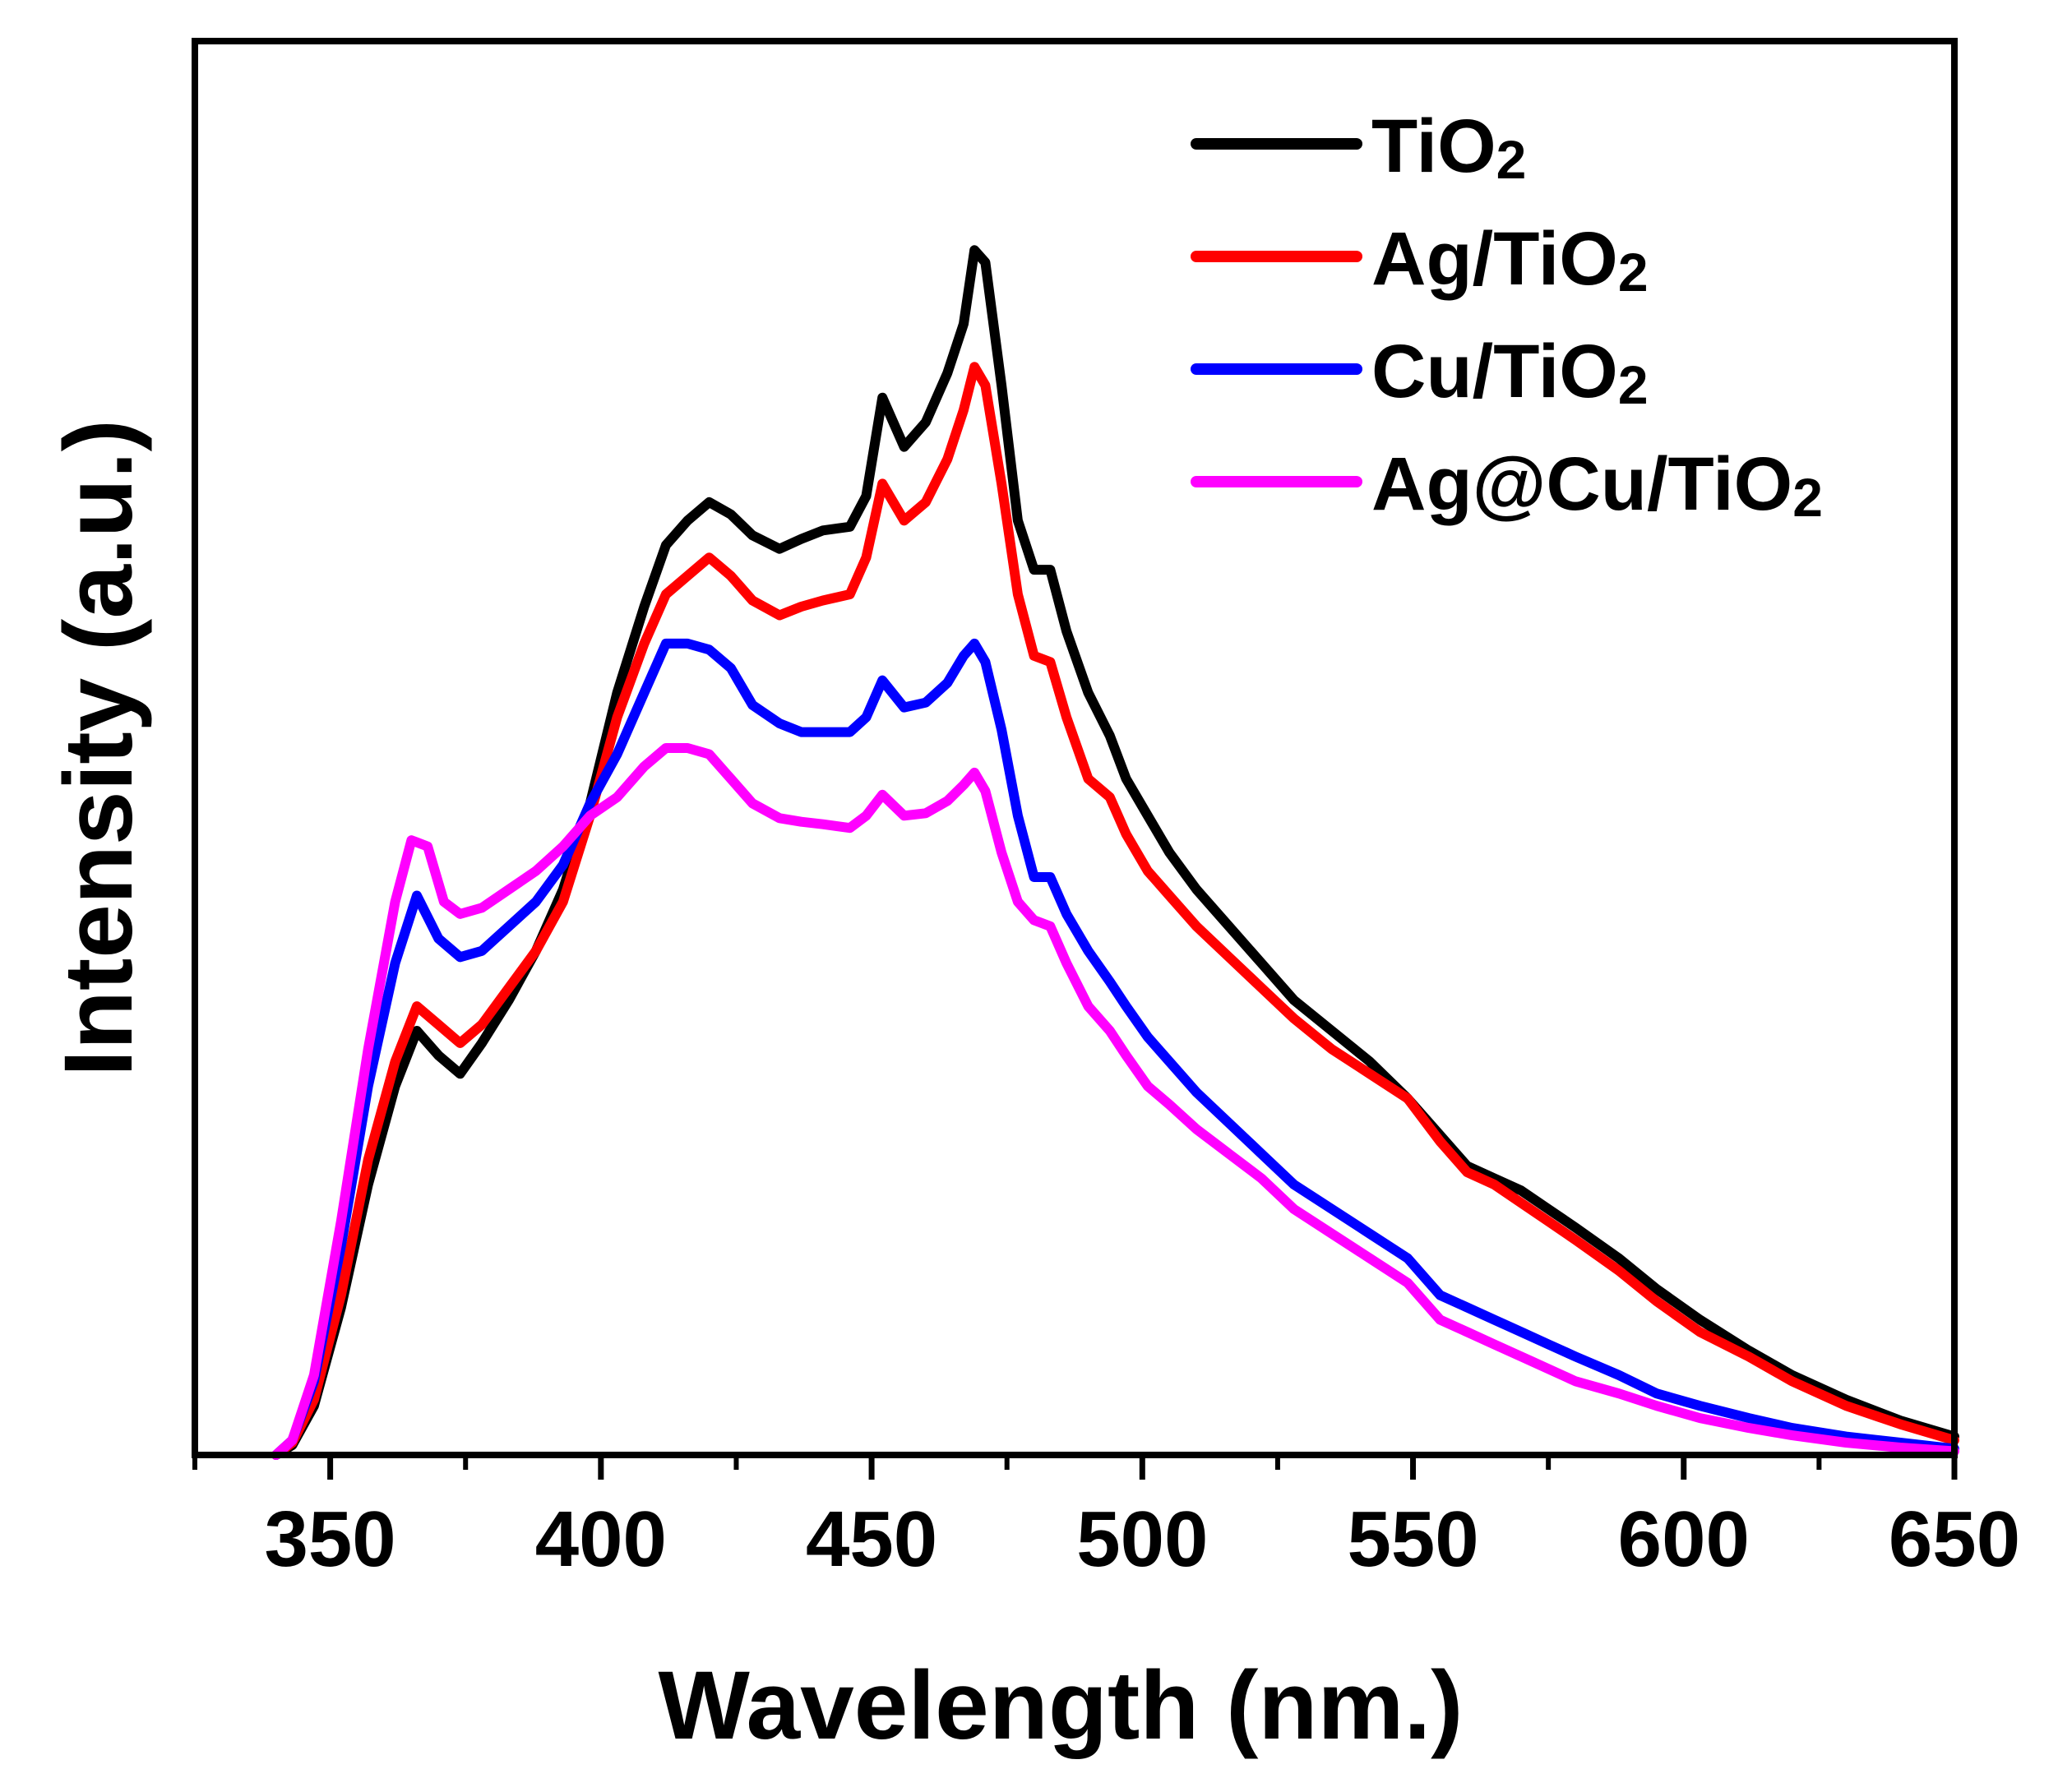  What do you see at coordinates (1142, 1539) in the screenshot?
I see `x-tick-label-3: 500` at bounding box center [1142, 1539].